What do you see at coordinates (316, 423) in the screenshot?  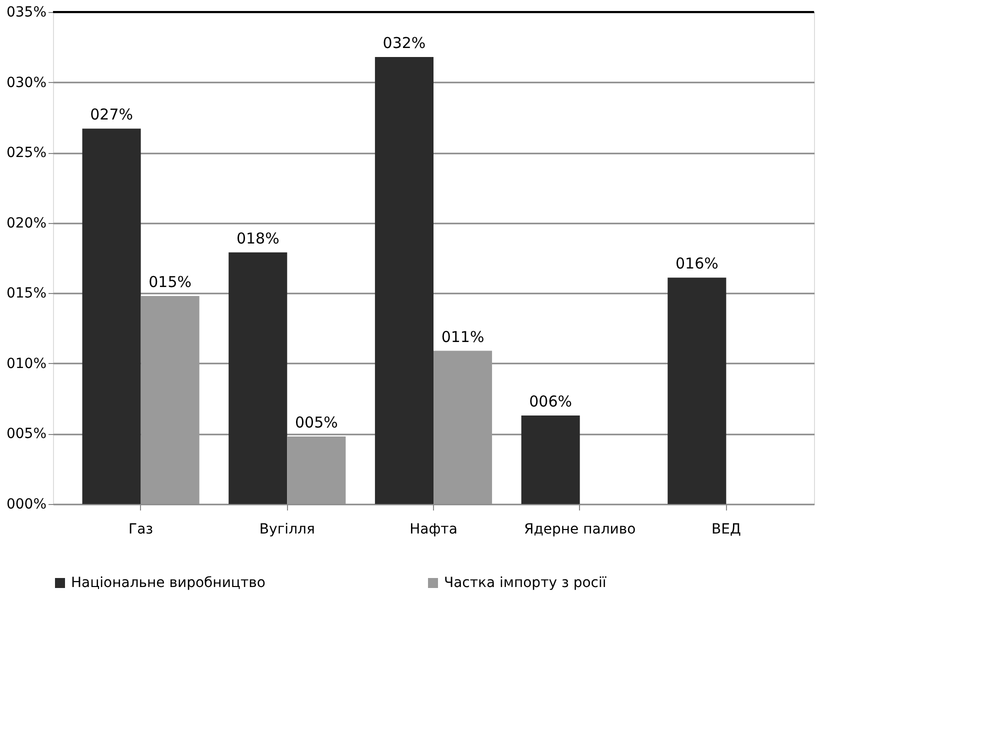 I see `data-label: 005%` at bounding box center [316, 423].